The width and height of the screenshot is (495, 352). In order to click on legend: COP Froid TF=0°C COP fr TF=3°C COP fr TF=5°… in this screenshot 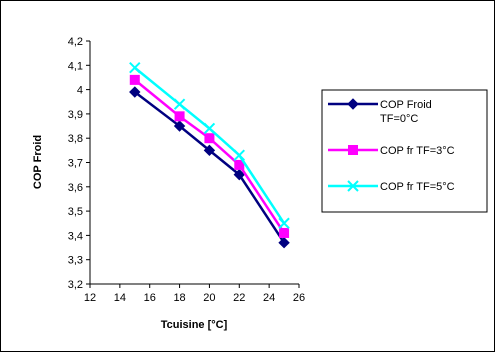, I will do `click(391, 145)`.